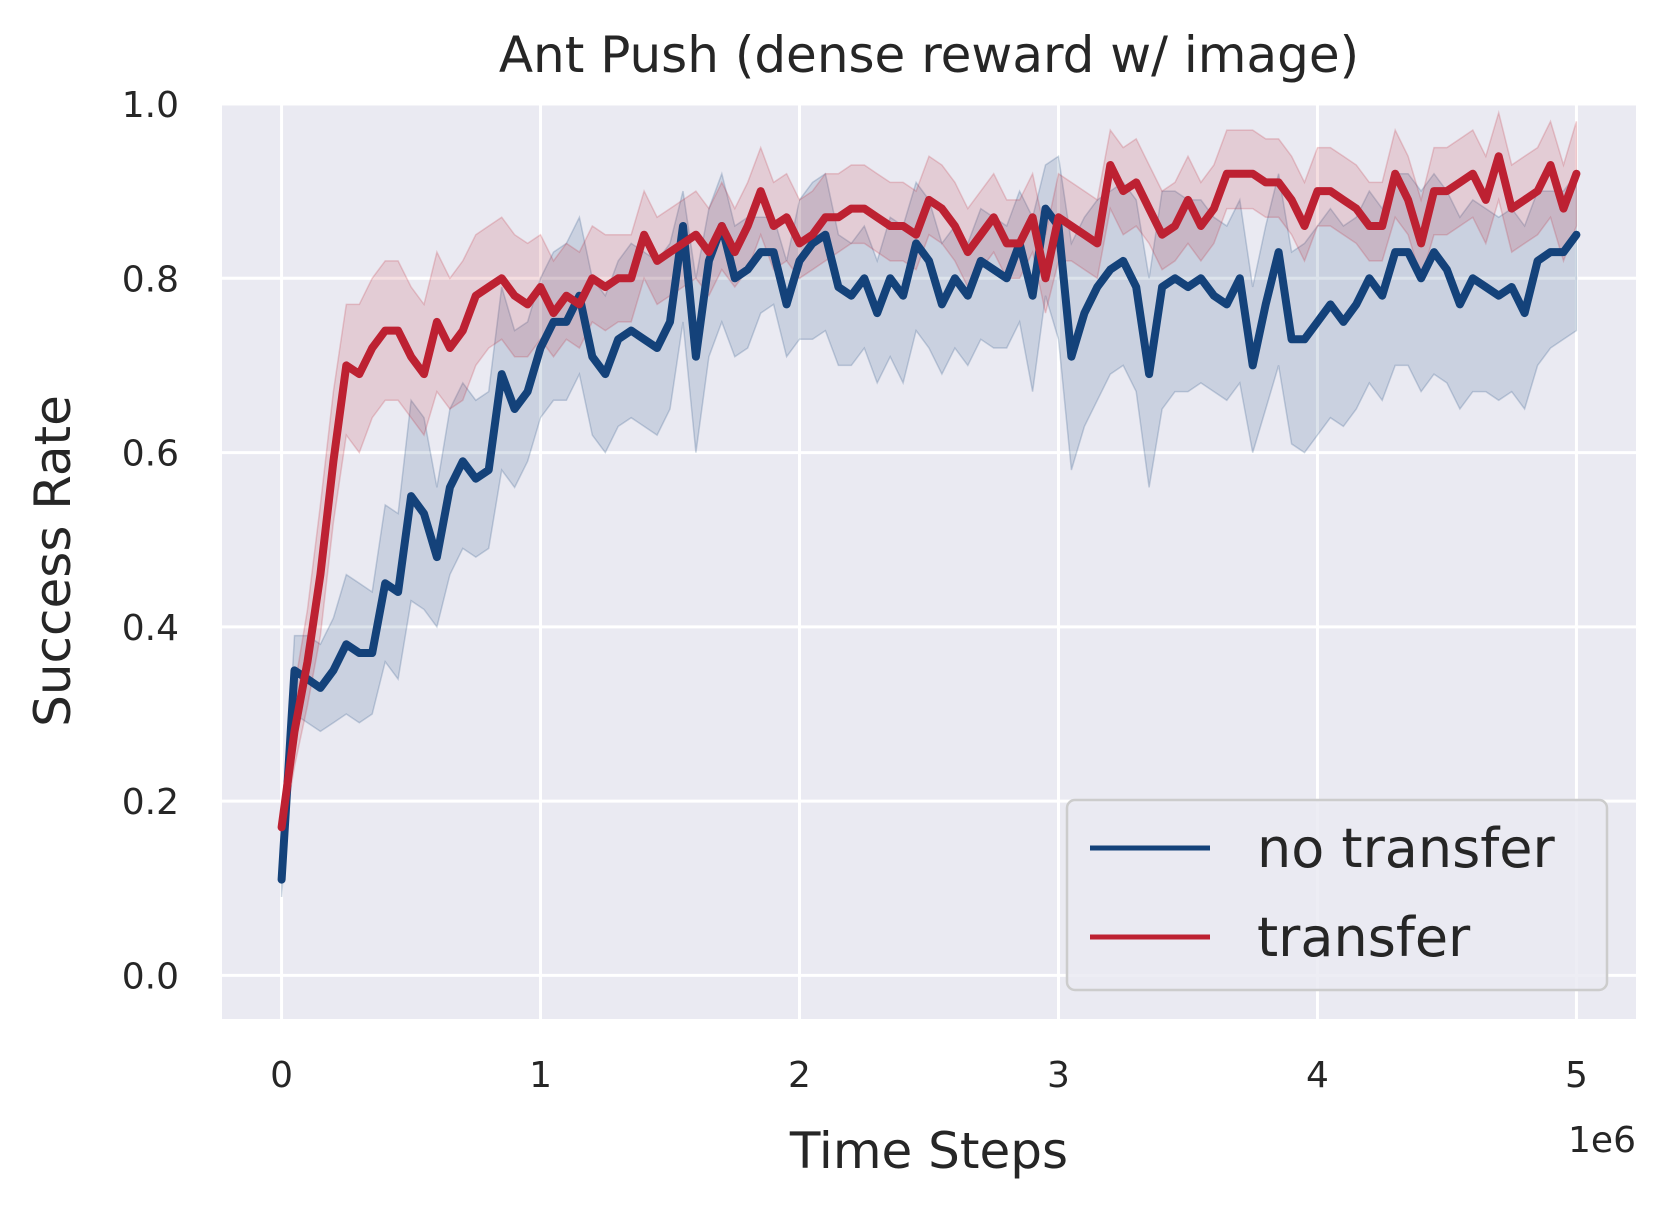  Describe the element at coordinates (53, 561) in the screenshot. I see `y-axis-title: Success Rate` at that location.